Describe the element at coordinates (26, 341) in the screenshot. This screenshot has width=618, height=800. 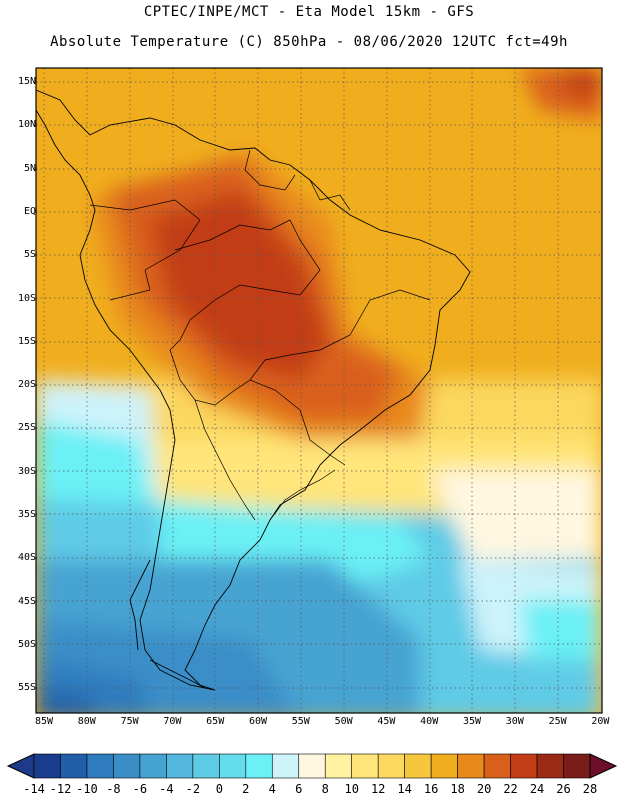
I see `lat-label: 15S` at that location.